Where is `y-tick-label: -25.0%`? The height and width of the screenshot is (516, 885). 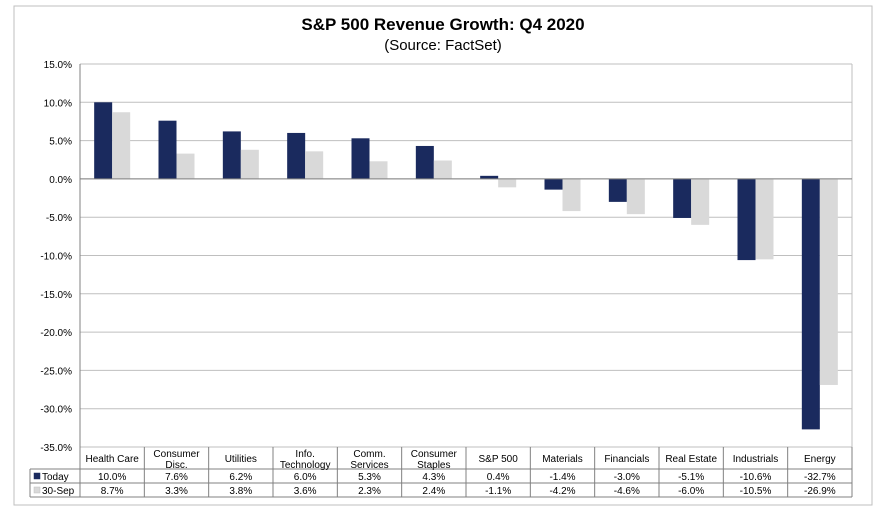
y-tick-label: -25.0% is located at coordinates (56, 371).